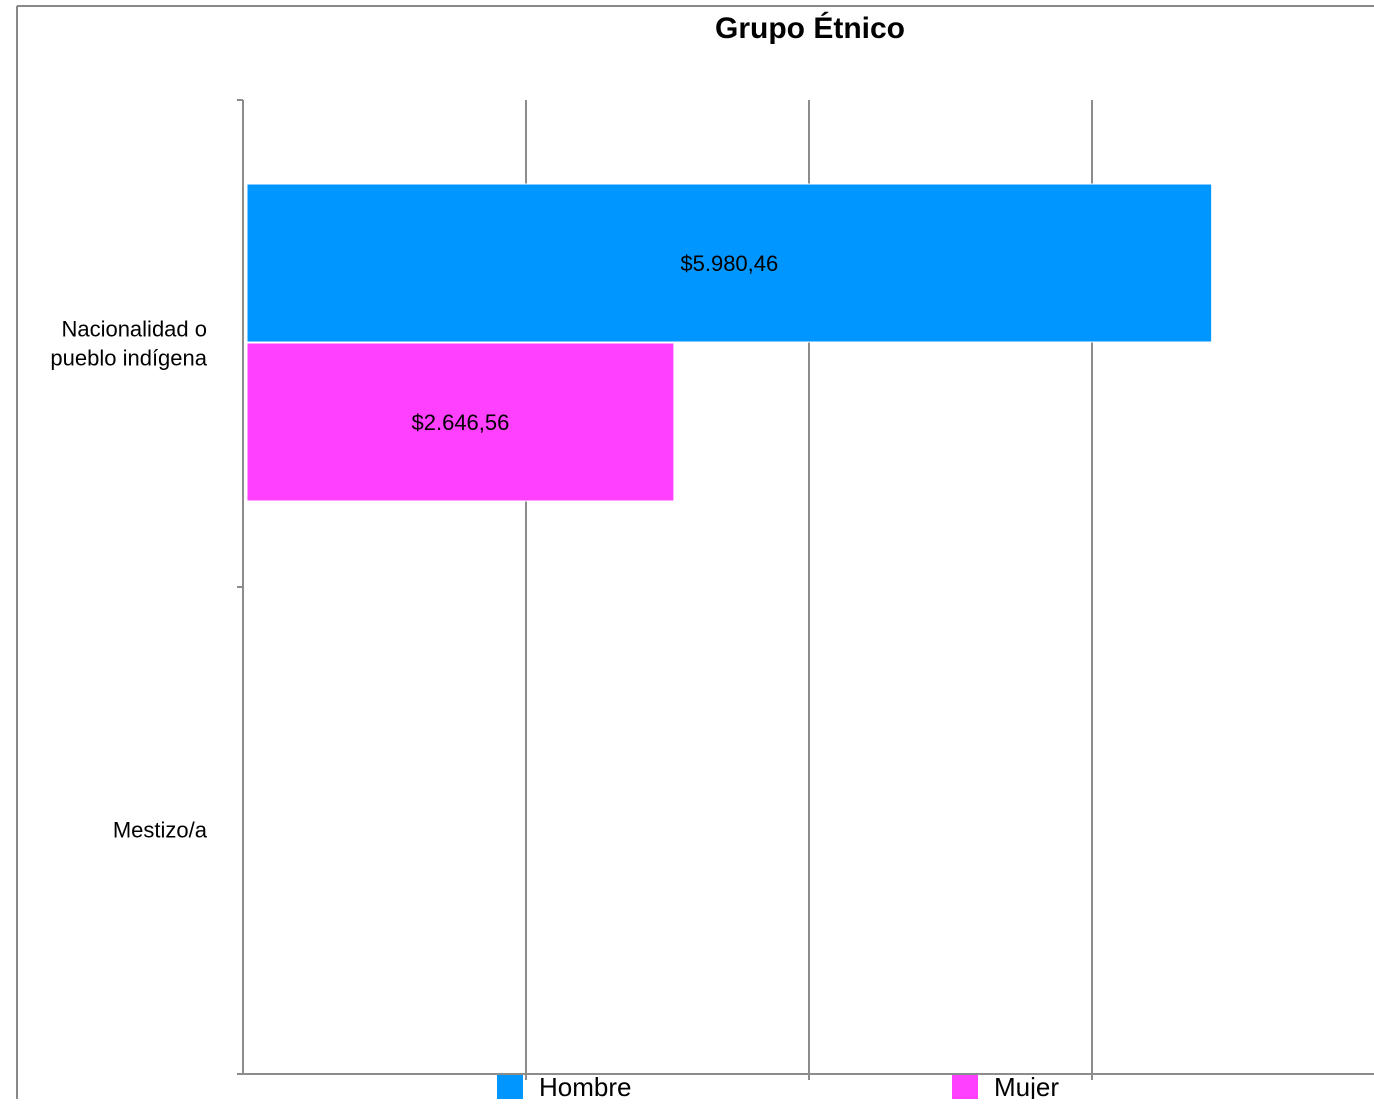 The height and width of the screenshot is (1104, 1374). Describe the element at coordinates (160, 830) in the screenshot. I see `category-label: Mestizo/a` at that location.